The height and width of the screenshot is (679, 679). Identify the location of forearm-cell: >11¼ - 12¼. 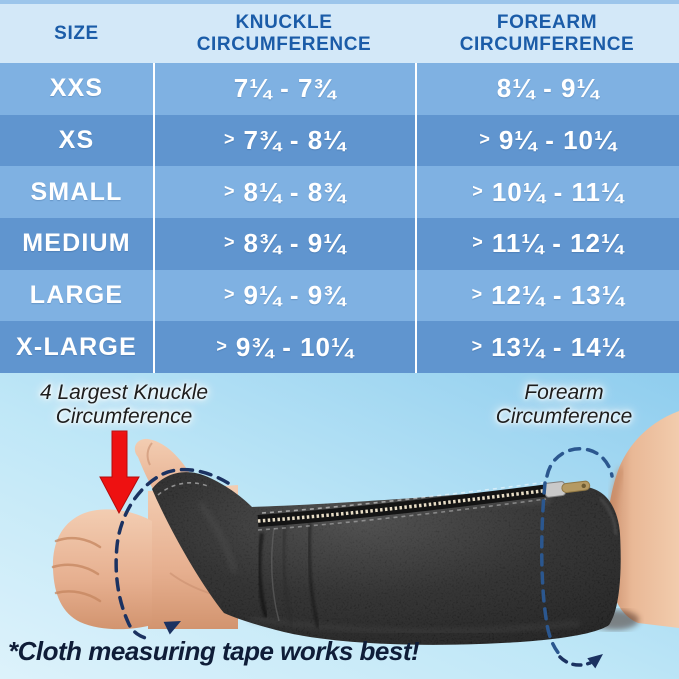
(547, 244).